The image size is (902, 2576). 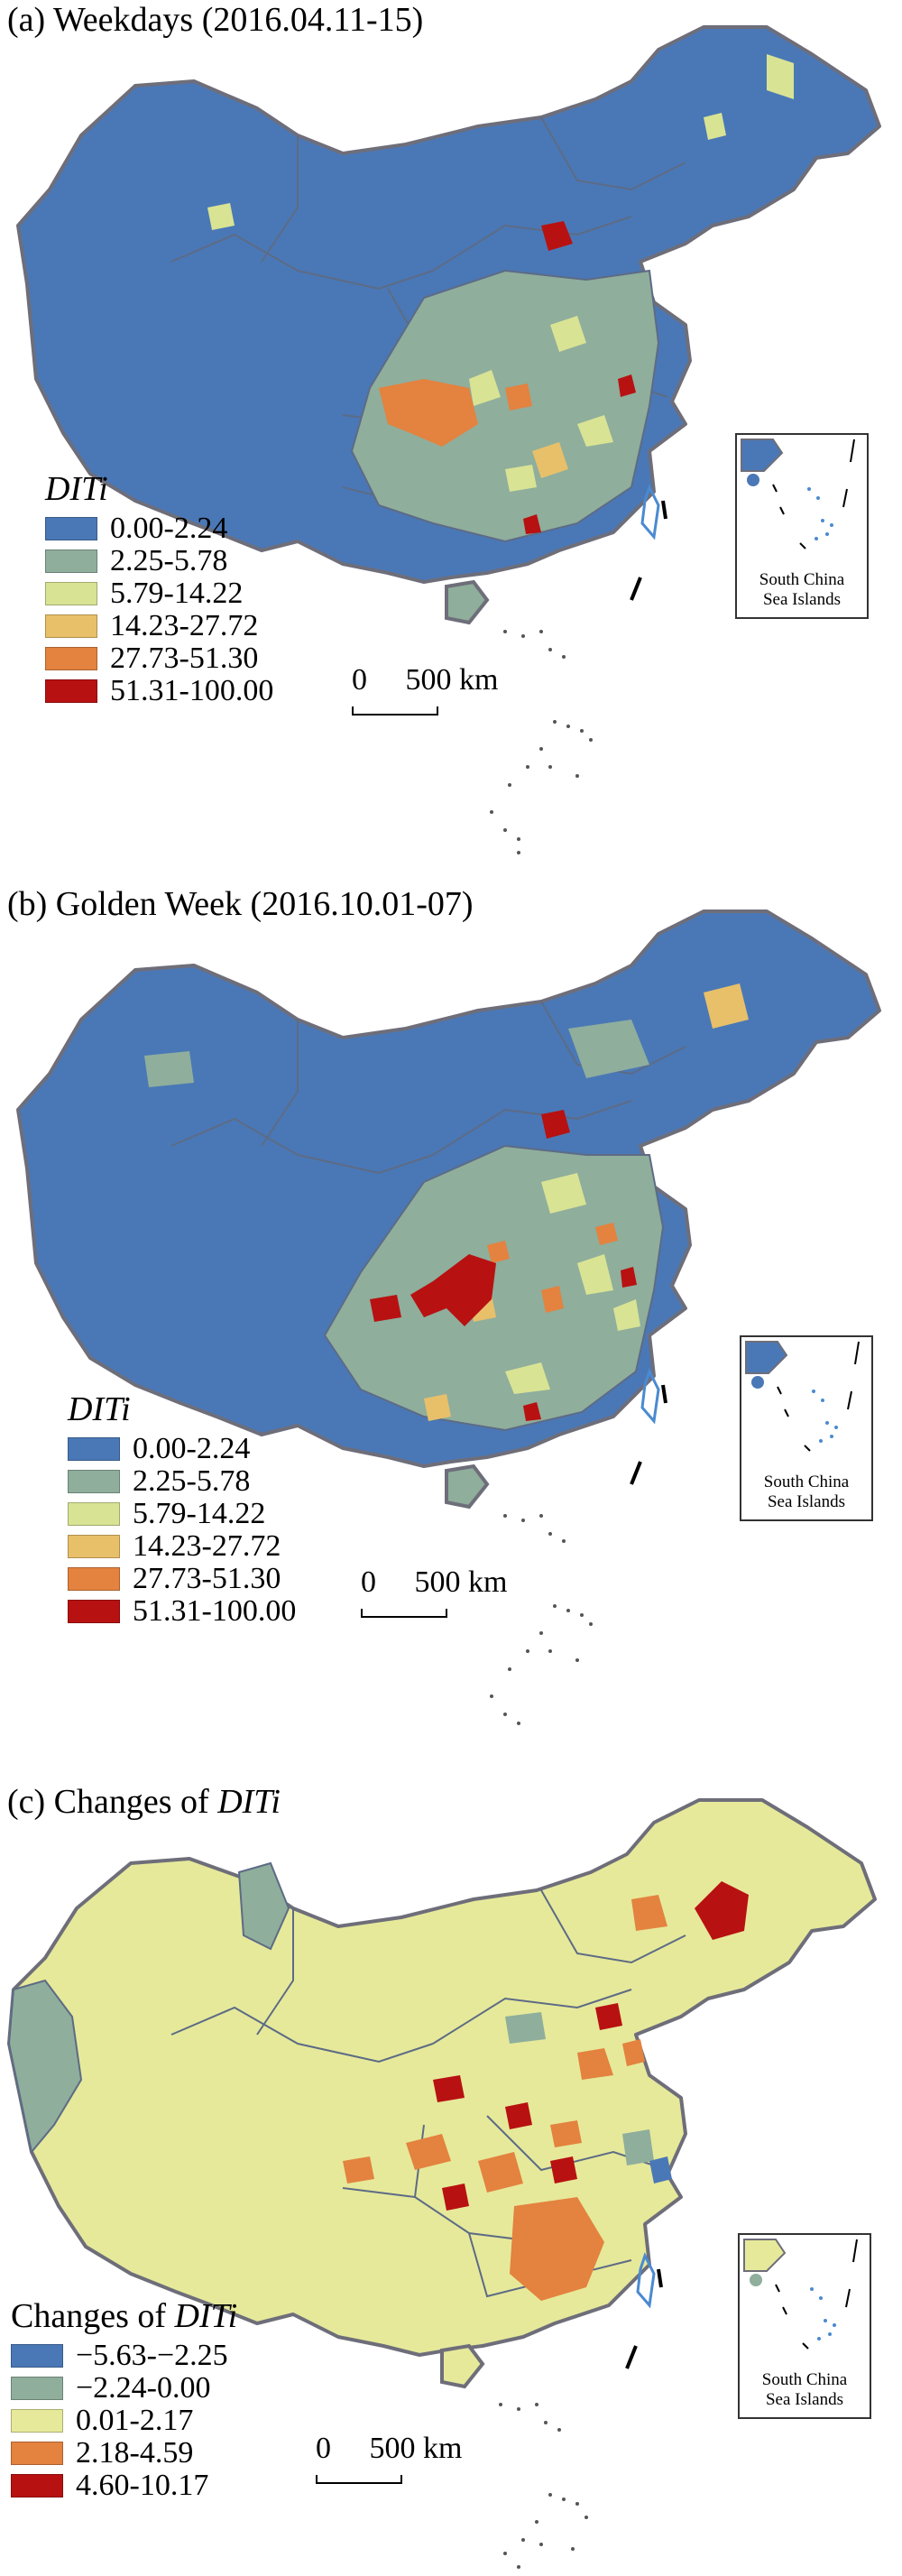 I want to click on legend-item: −2.24-0.00, so click(x=124, y=2388).